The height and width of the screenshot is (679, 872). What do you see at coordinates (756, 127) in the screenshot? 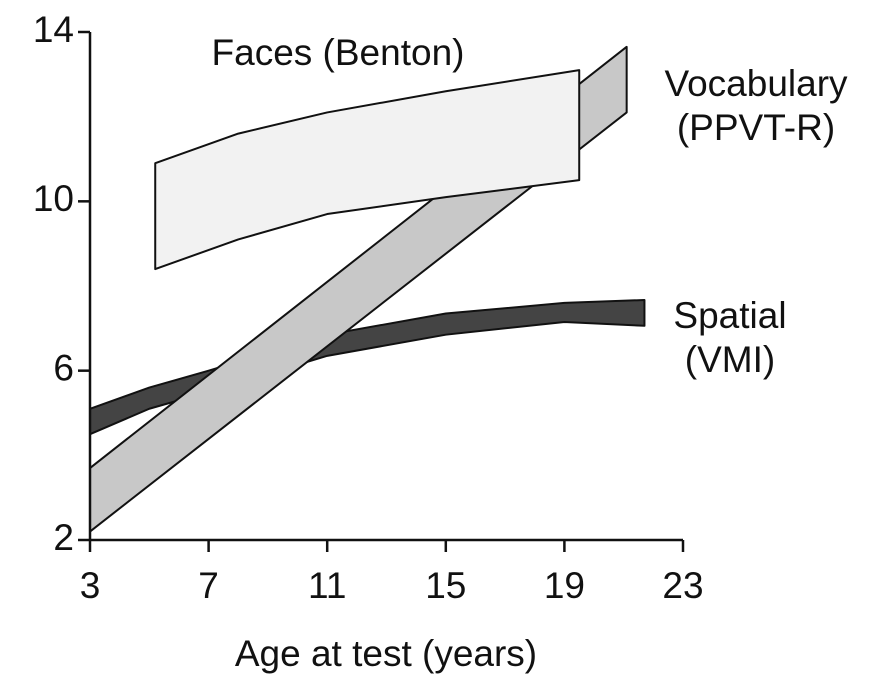
I see `series-note: (PPVT-R)` at bounding box center [756, 127].